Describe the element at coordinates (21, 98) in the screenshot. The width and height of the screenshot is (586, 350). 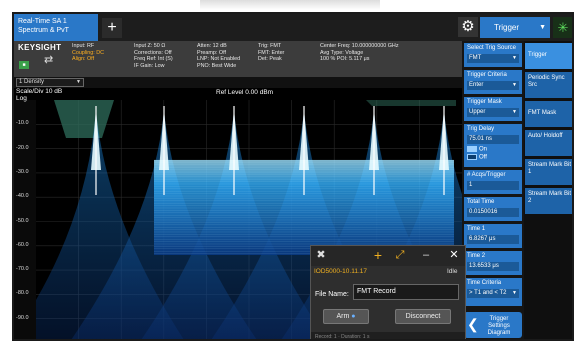
I see `log-label: Log` at that location.